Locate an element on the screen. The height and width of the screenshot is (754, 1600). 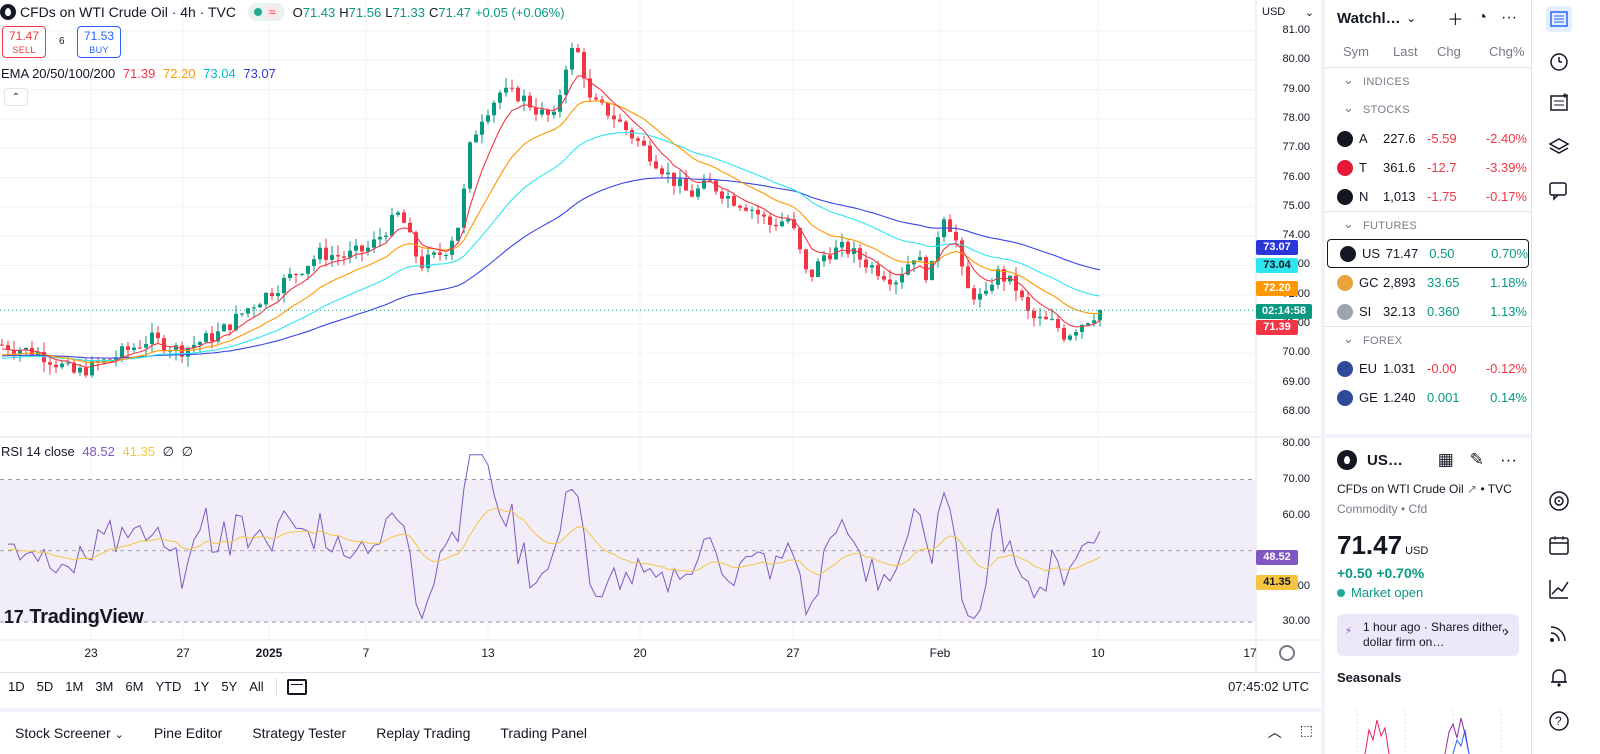
calendar-icon is located at coordinates (1559, 545).